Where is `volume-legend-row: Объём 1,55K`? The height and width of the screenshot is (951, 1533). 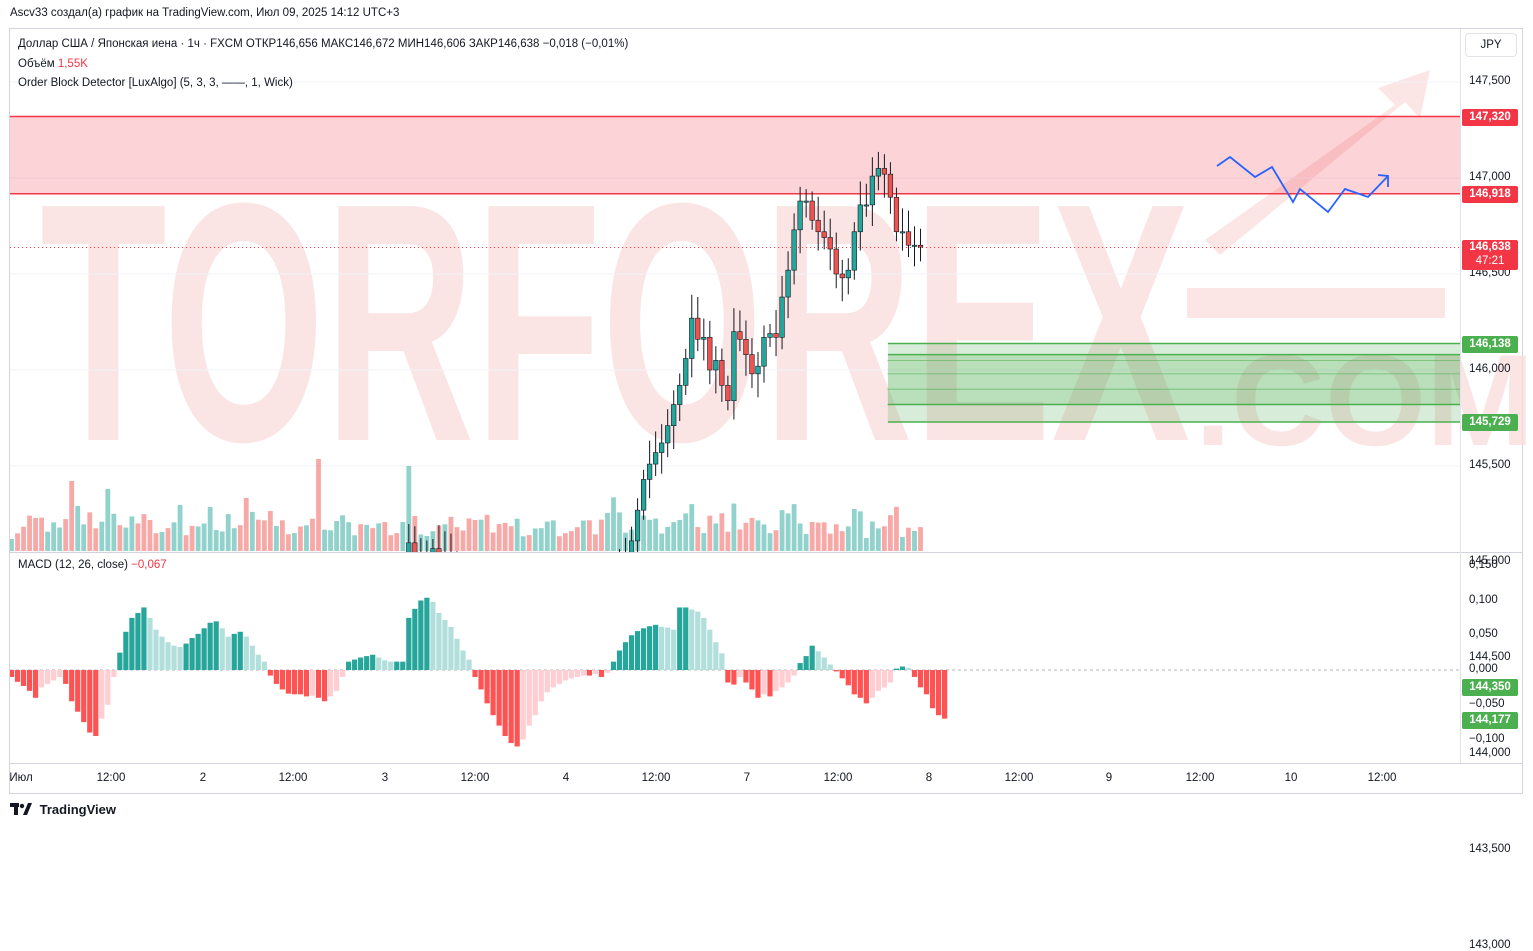
volume-legend-row: Объём 1,55K is located at coordinates (323, 65).